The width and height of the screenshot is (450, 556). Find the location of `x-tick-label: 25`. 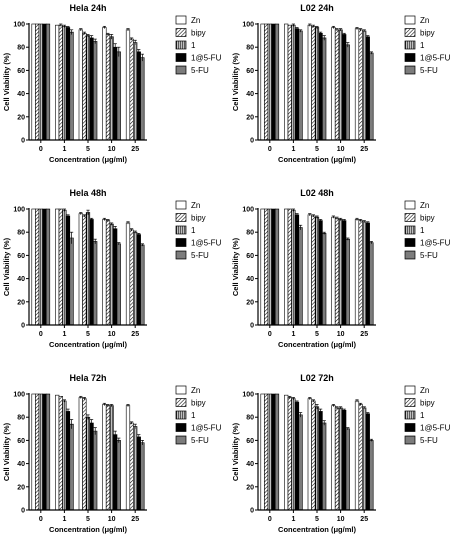

x-tick-label: 25 is located at coordinates (135, 149).